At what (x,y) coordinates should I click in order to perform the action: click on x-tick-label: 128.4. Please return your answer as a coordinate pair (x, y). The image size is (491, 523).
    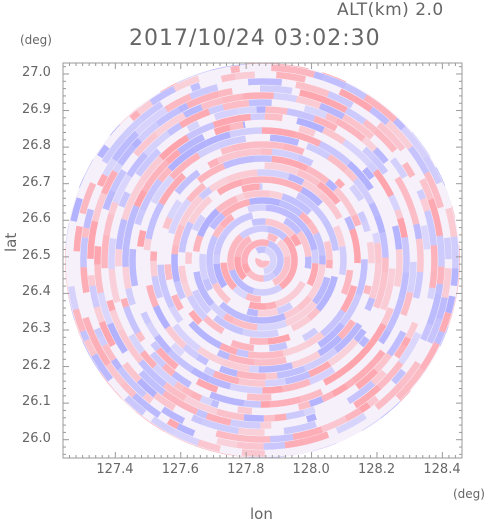
    Looking at the image, I should click on (441, 469).